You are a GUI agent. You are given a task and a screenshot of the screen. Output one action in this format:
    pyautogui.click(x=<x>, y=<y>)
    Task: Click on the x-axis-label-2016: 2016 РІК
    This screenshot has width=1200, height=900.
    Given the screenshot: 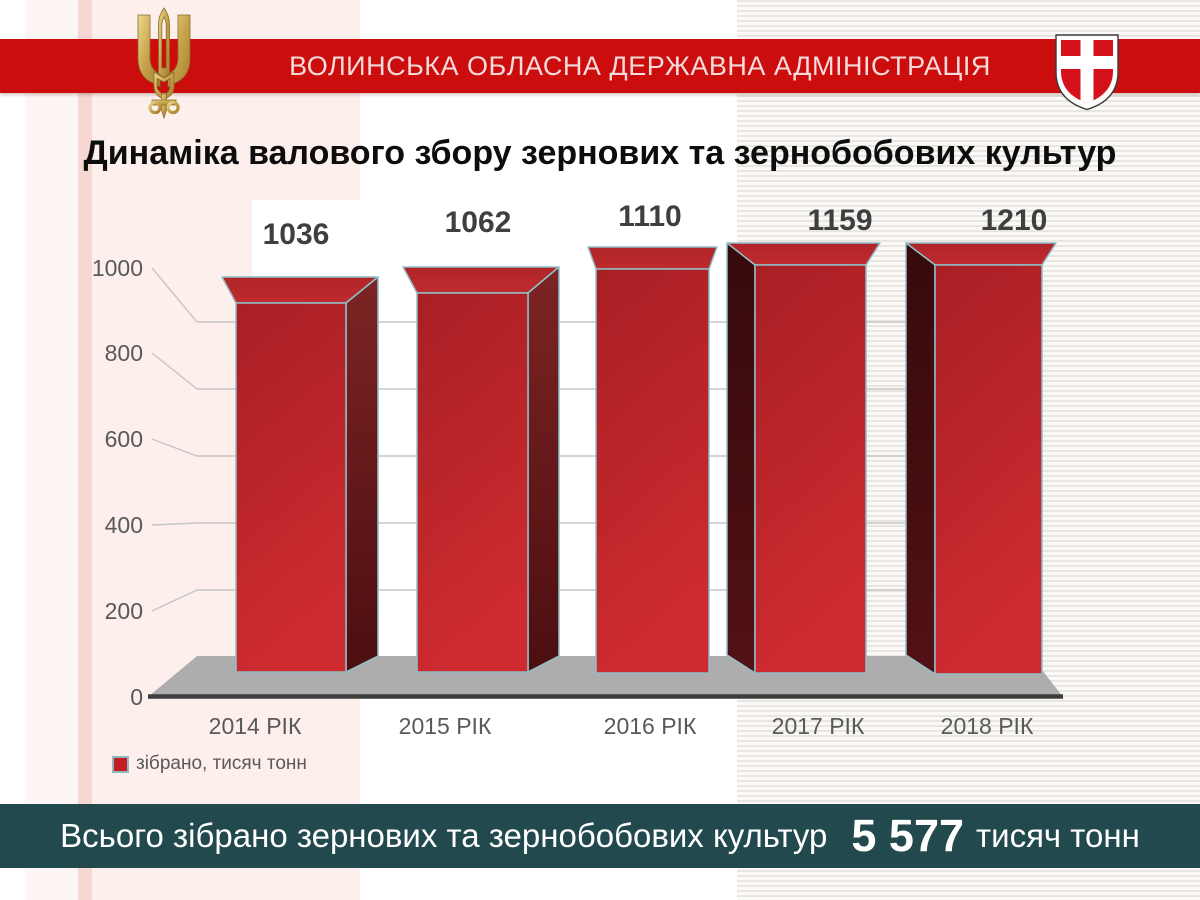 What is the action you would take?
    pyautogui.click(x=650, y=726)
    